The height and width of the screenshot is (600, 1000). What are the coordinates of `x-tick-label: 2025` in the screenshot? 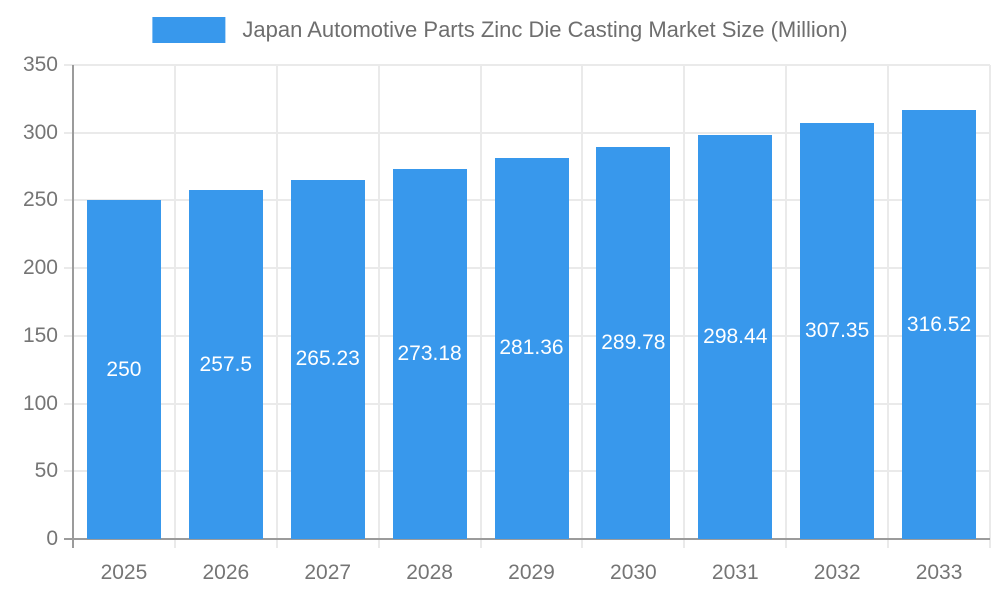 It's located at (124, 572).